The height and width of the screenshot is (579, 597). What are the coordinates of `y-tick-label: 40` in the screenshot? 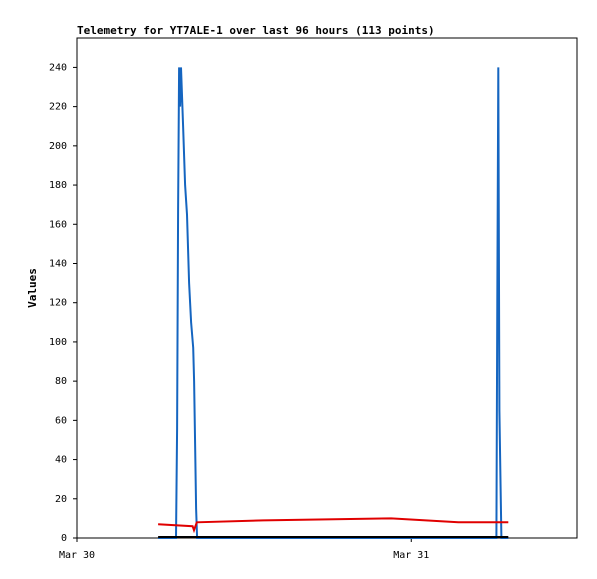 It's located at (61, 460).